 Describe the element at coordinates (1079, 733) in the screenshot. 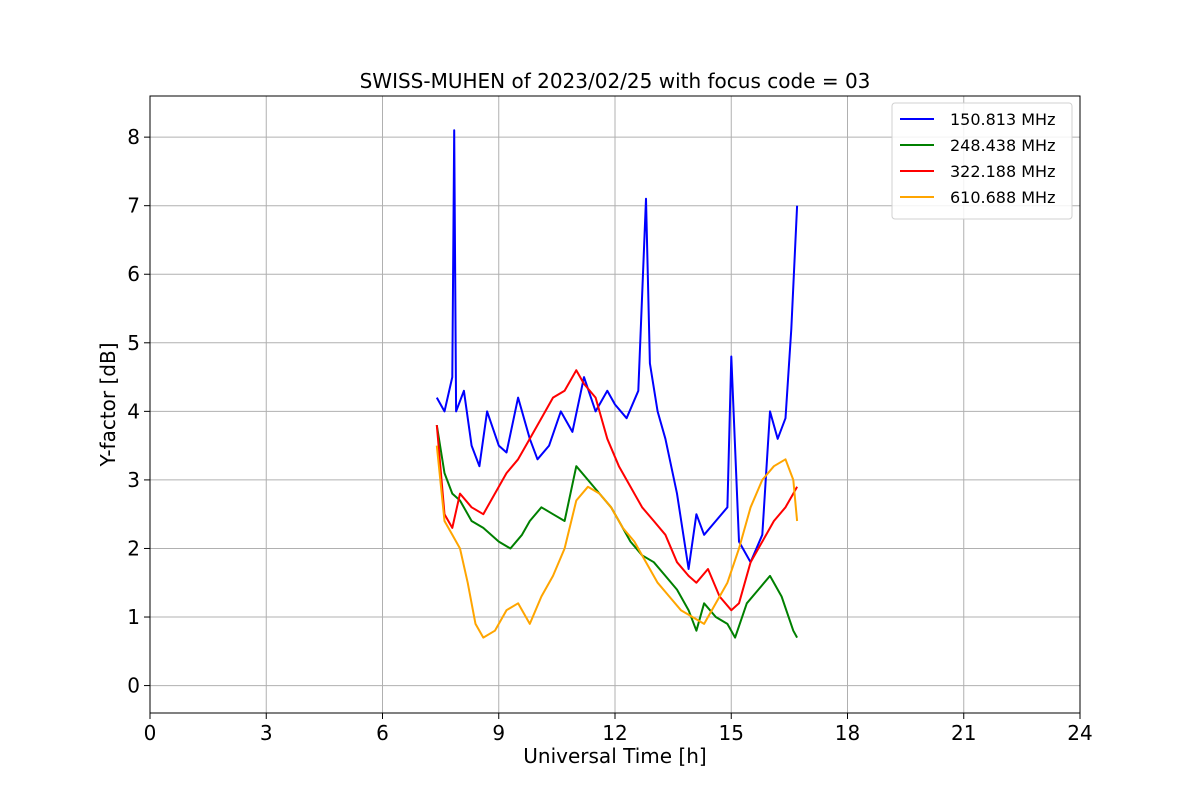

I see `x-tick-label: 24` at that location.